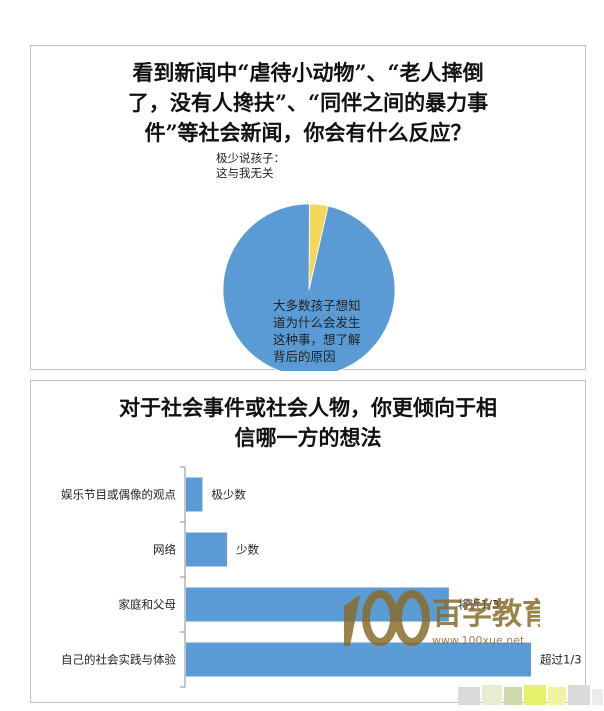 This screenshot has width=604, height=711. I want to click on bar-title-line-2: 信哪一方的想法, so click(308, 437).